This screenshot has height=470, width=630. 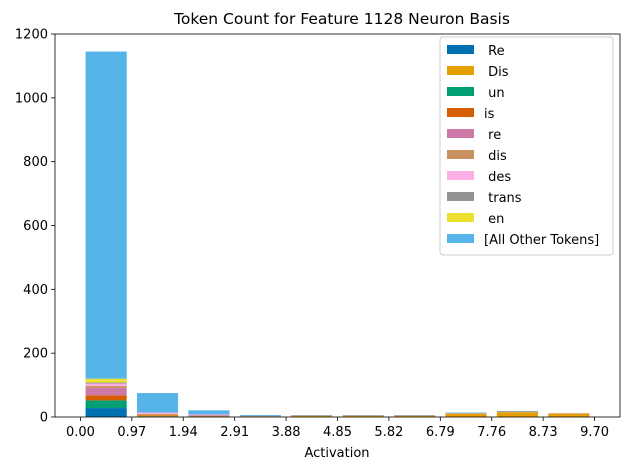 I want to click on legend-label: en, so click(x=494, y=219).